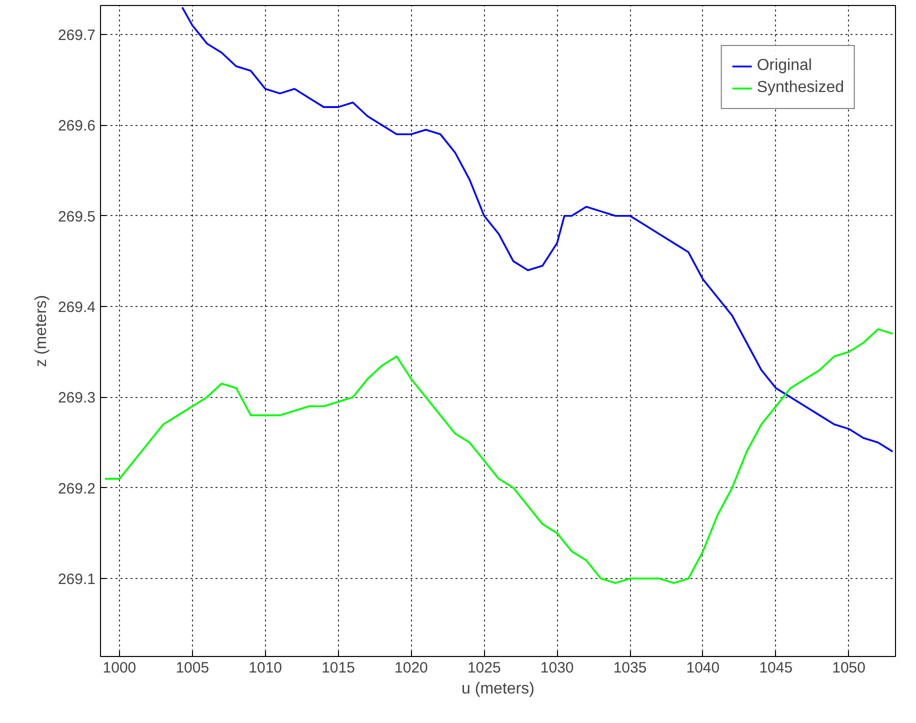 This screenshot has height=723, width=916. I want to click on x-tick-label: 1015, so click(338, 668).